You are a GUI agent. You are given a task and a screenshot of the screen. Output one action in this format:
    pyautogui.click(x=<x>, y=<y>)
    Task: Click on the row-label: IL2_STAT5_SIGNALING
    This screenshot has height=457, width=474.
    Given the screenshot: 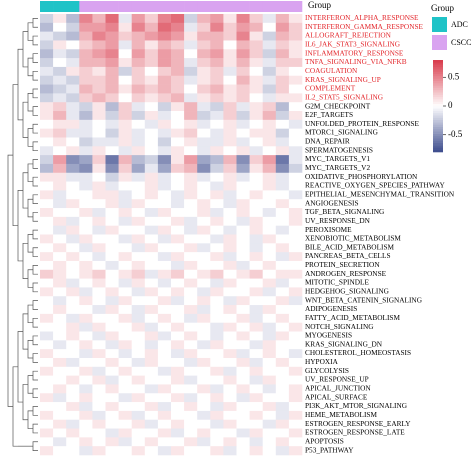 What is the action you would take?
    pyautogui.click(x=344, y=96)
    